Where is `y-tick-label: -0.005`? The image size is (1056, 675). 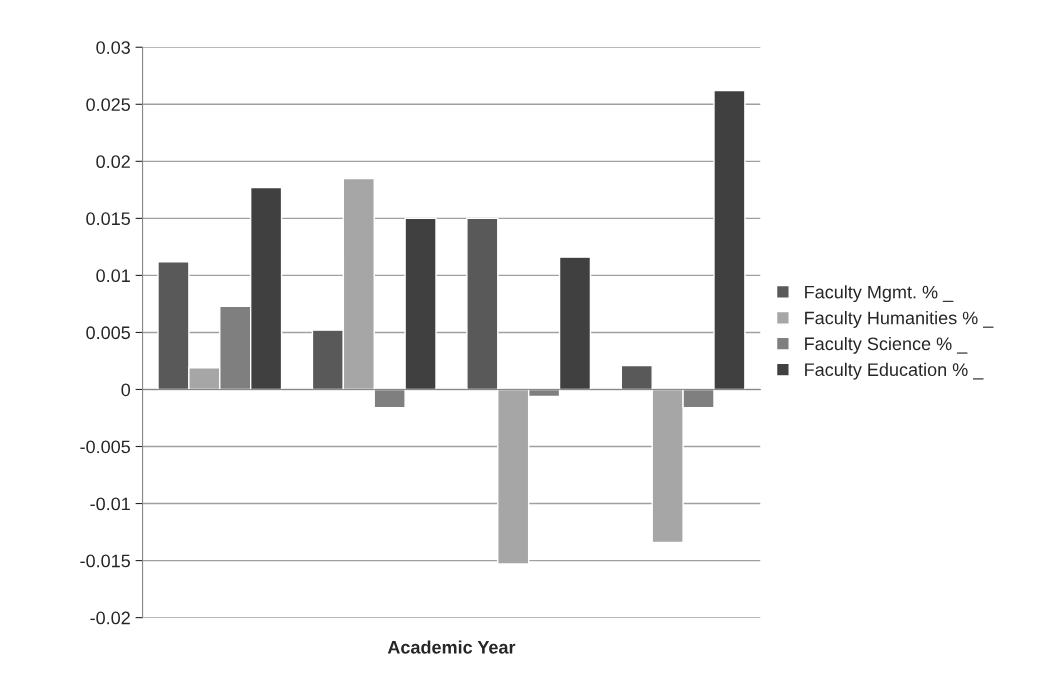
y-tick-label: -0.005 is located at coordinates (105, 447).